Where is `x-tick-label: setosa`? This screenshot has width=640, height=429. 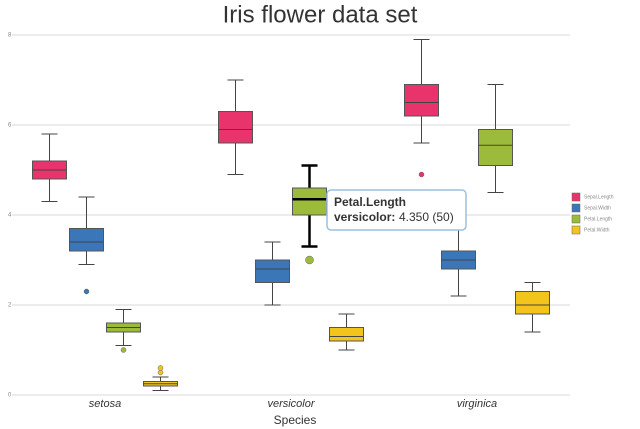
x-tick-label: setosa is located at coordinates (105, 404).